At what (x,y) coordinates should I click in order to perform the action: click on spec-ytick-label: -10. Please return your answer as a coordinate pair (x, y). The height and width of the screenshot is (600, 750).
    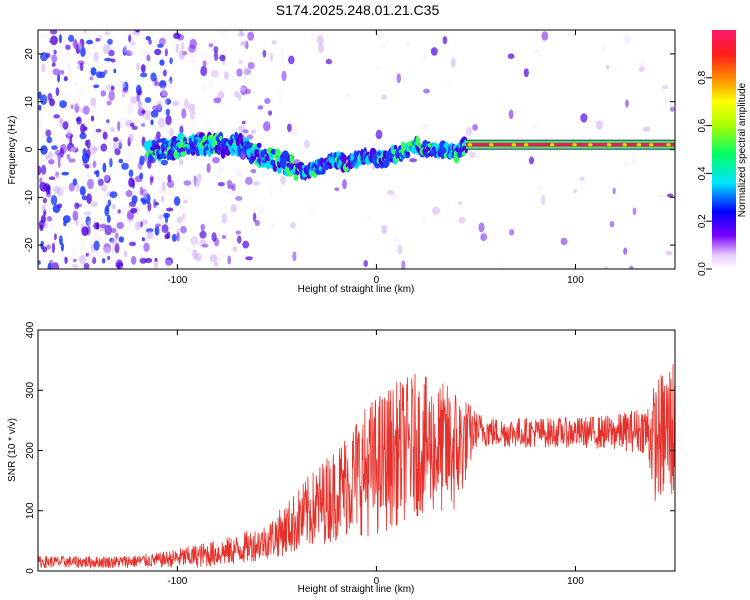
    Looking at the image, I should click on (29, 197).